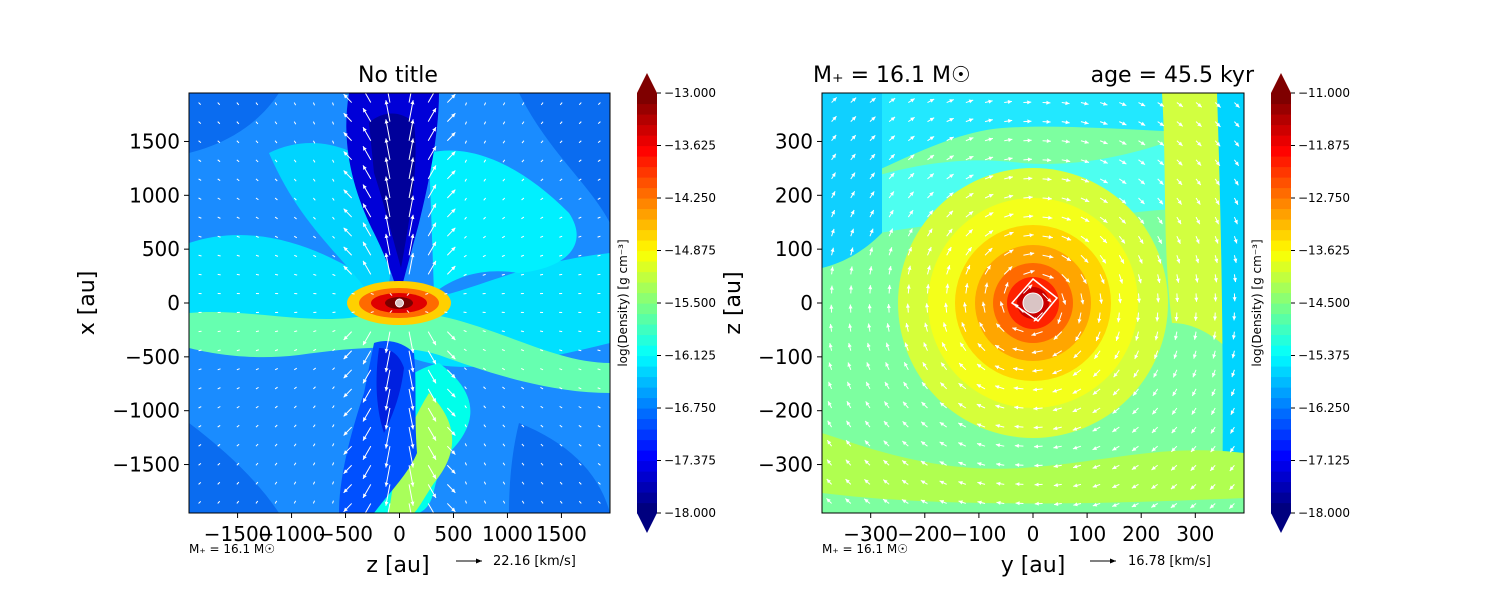 This screenshot has width=1500, height=600. What do you see at coordinates (1324, 93) in the screenshot?
I see `colorbar-tick-label: −11.000` at bounding box center [1324, 93].